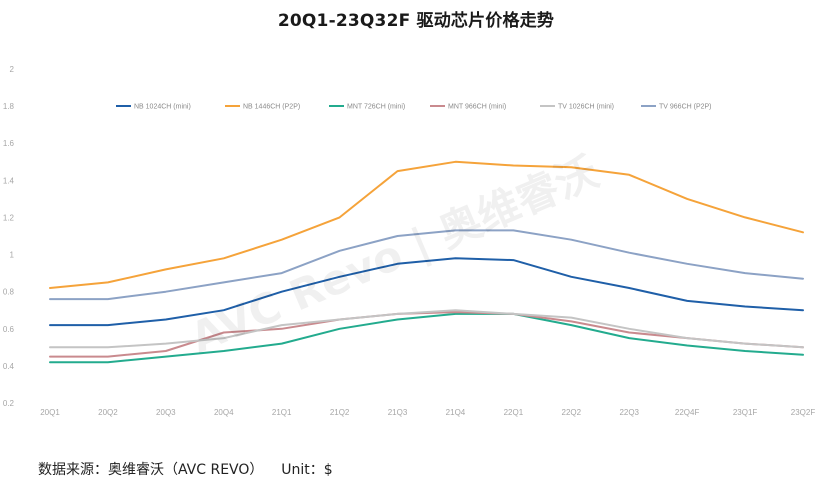 The width and height of the screenshot is (832, 488). Describe the element at coordinates (9, 403) in the screenshot. I see `y-tick-label: 0.2` at that location.